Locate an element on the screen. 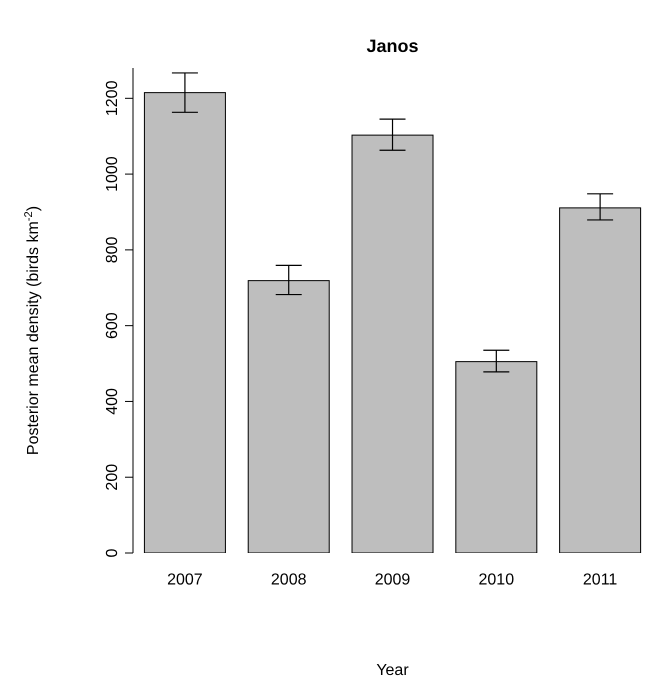 This screenshot has width=670, height=691. x-axis-title: Year is located at coordinates (393, 670).